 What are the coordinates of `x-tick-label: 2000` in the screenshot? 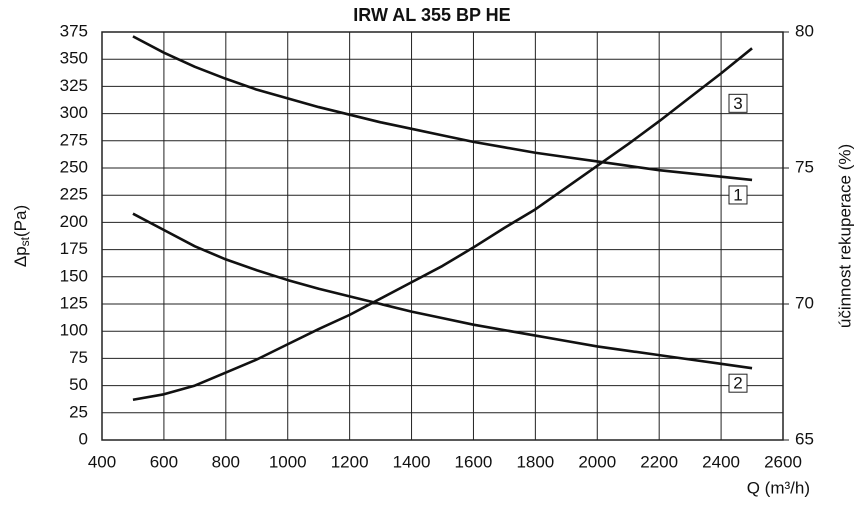 It's located at (597, 461).